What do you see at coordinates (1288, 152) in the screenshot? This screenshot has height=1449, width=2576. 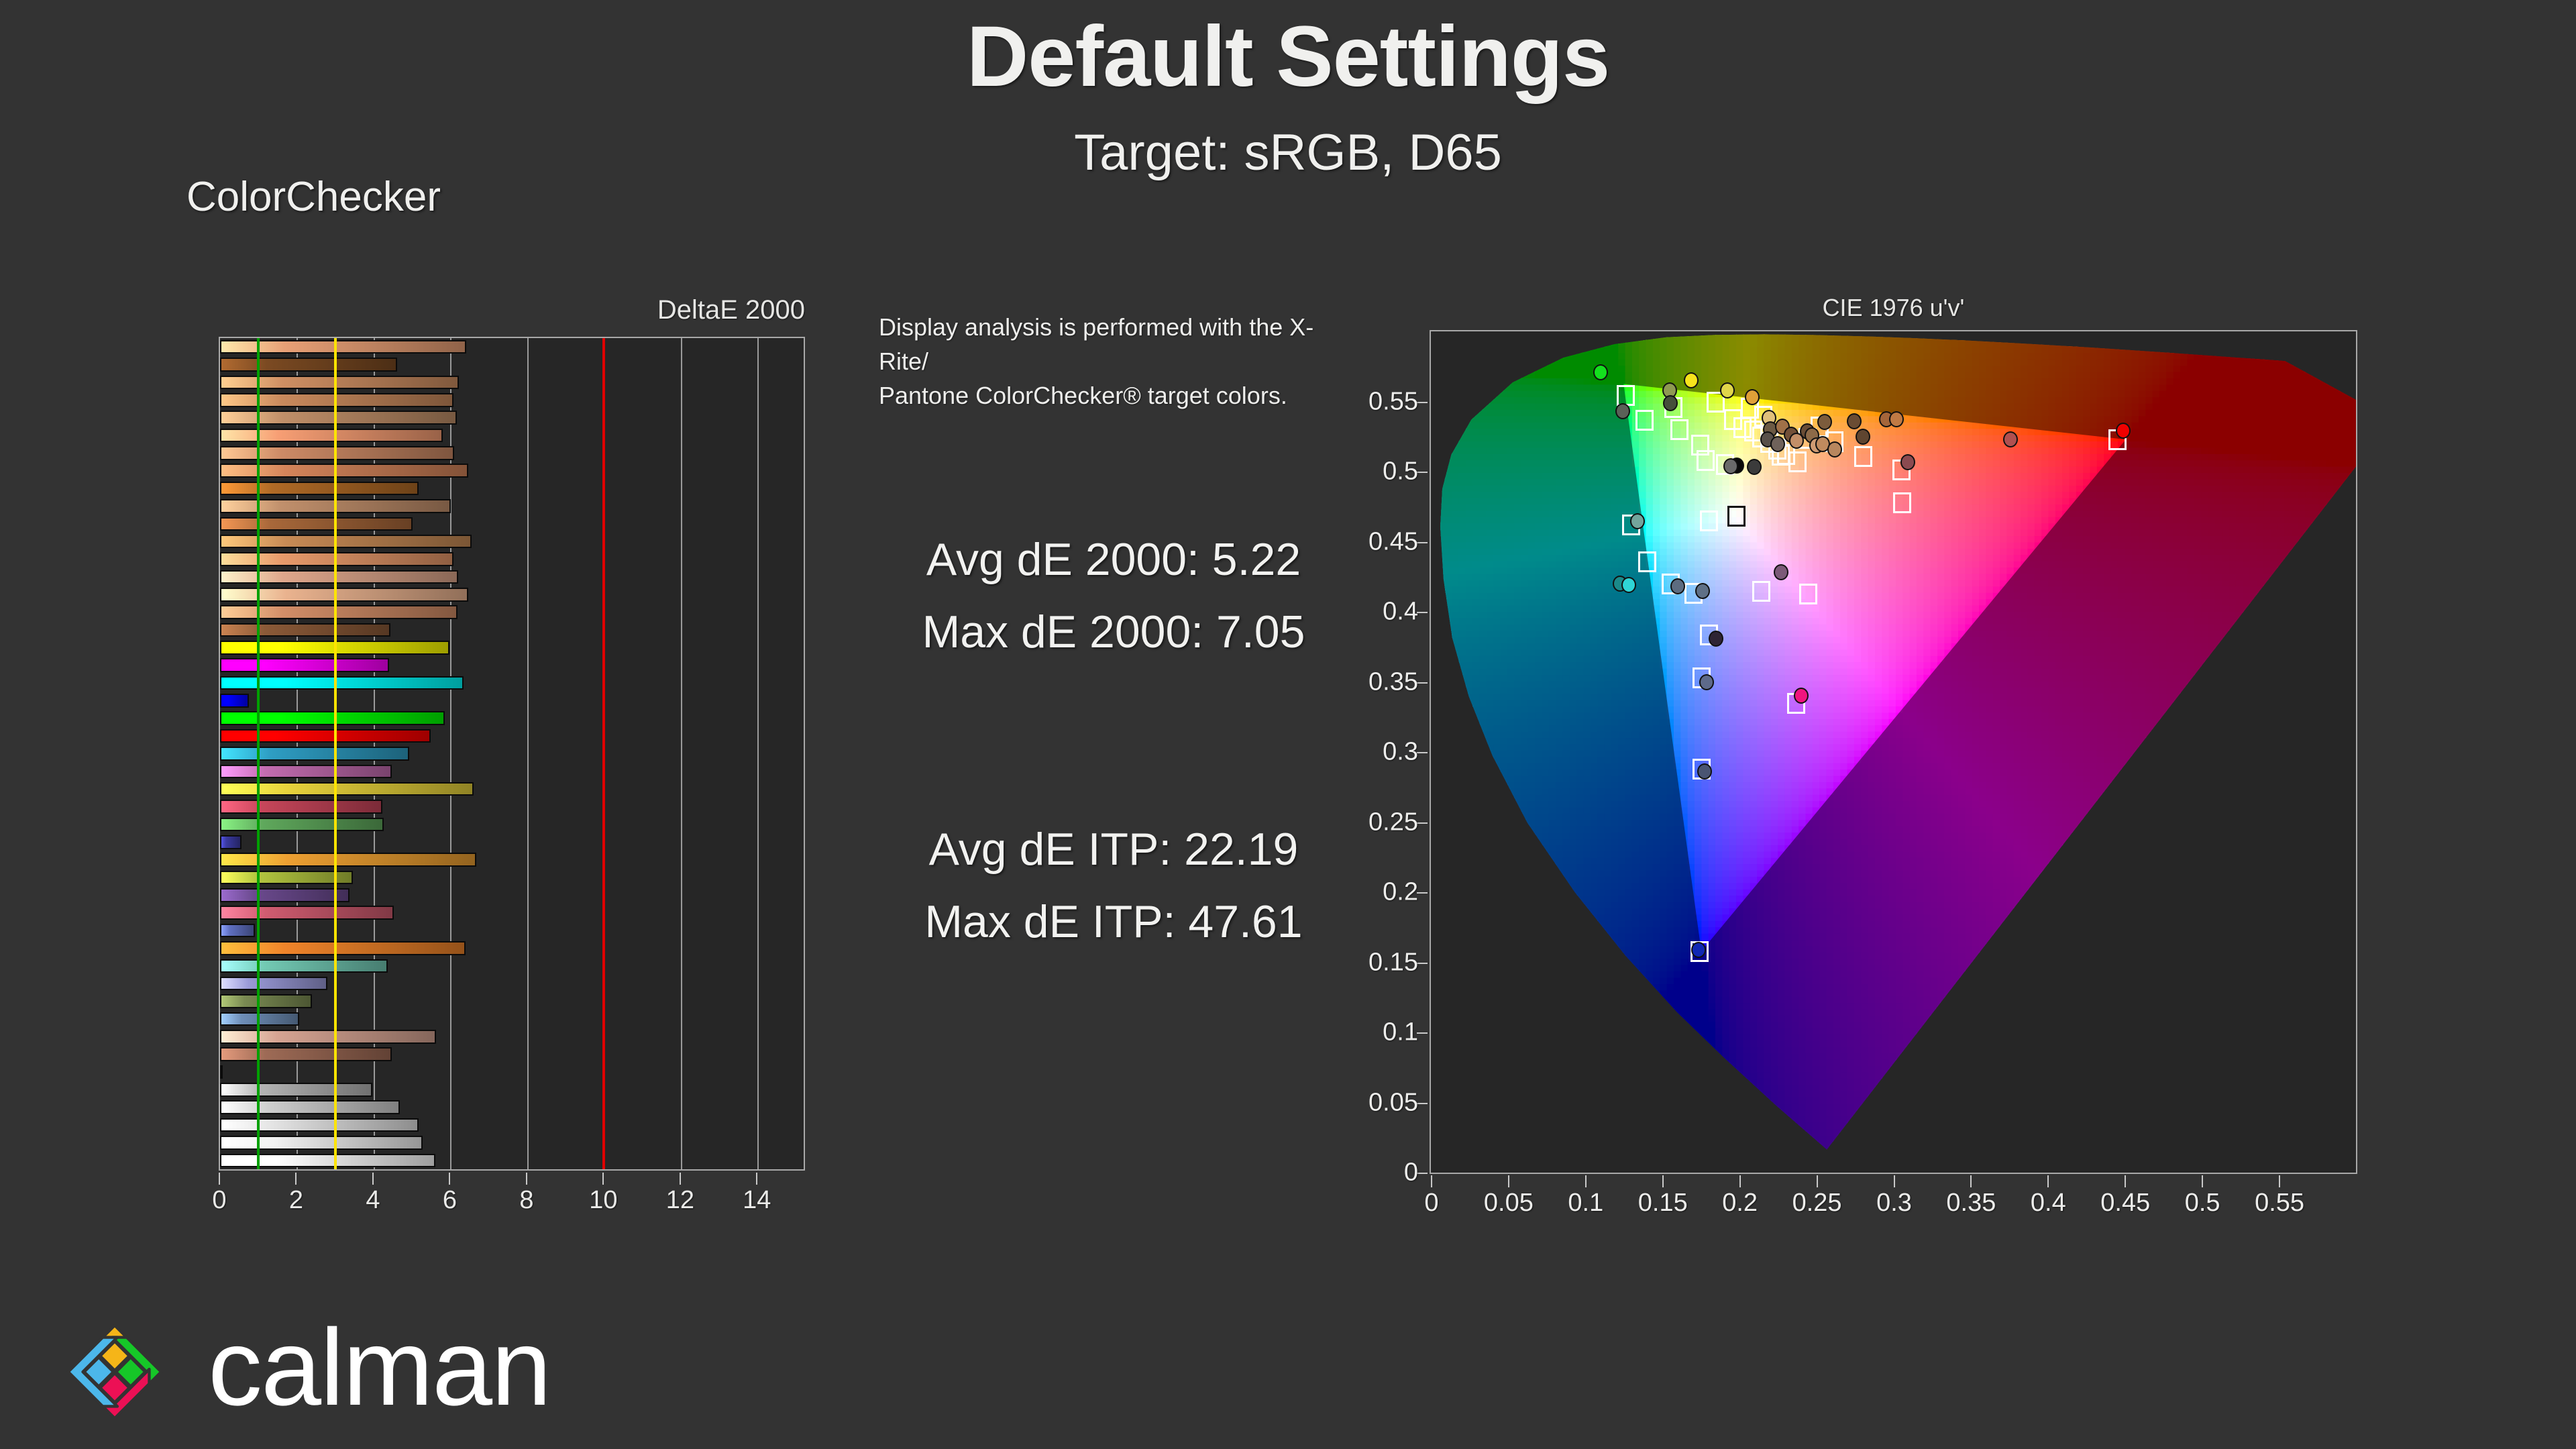 I see `page-subtitle: Target: sRGB, D65` at bounding box center [1288, 152].